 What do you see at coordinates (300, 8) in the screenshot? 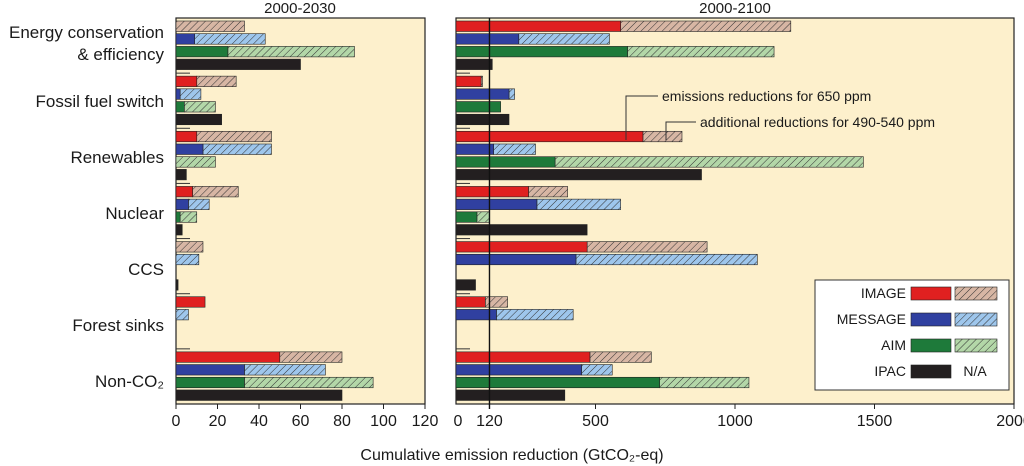
I see `panel-title: 2000-2030` at bounding box center [300, 8].